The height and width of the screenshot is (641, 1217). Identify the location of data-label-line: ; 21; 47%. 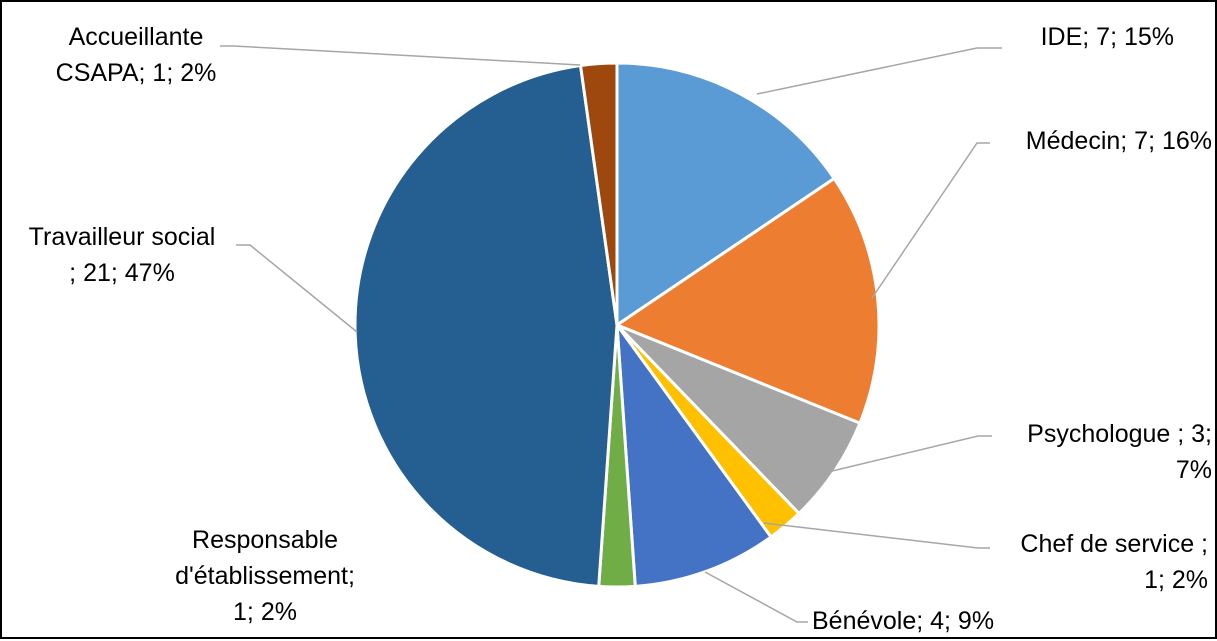
(122, 273).